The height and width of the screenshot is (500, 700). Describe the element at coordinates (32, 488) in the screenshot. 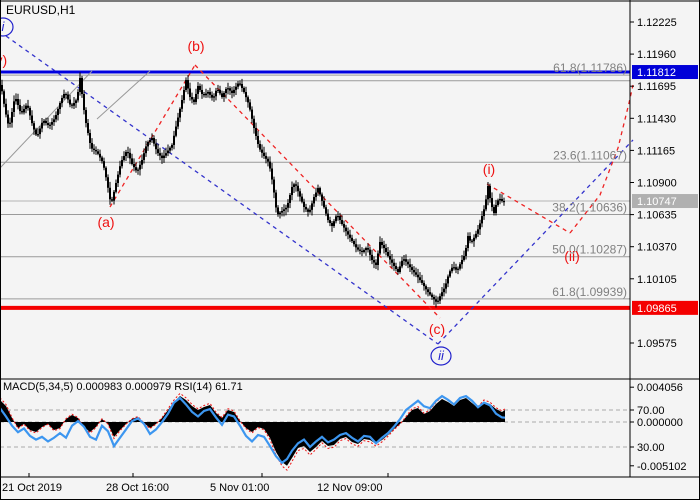

I see `svg-text: 21 Oct 2019` at that location.